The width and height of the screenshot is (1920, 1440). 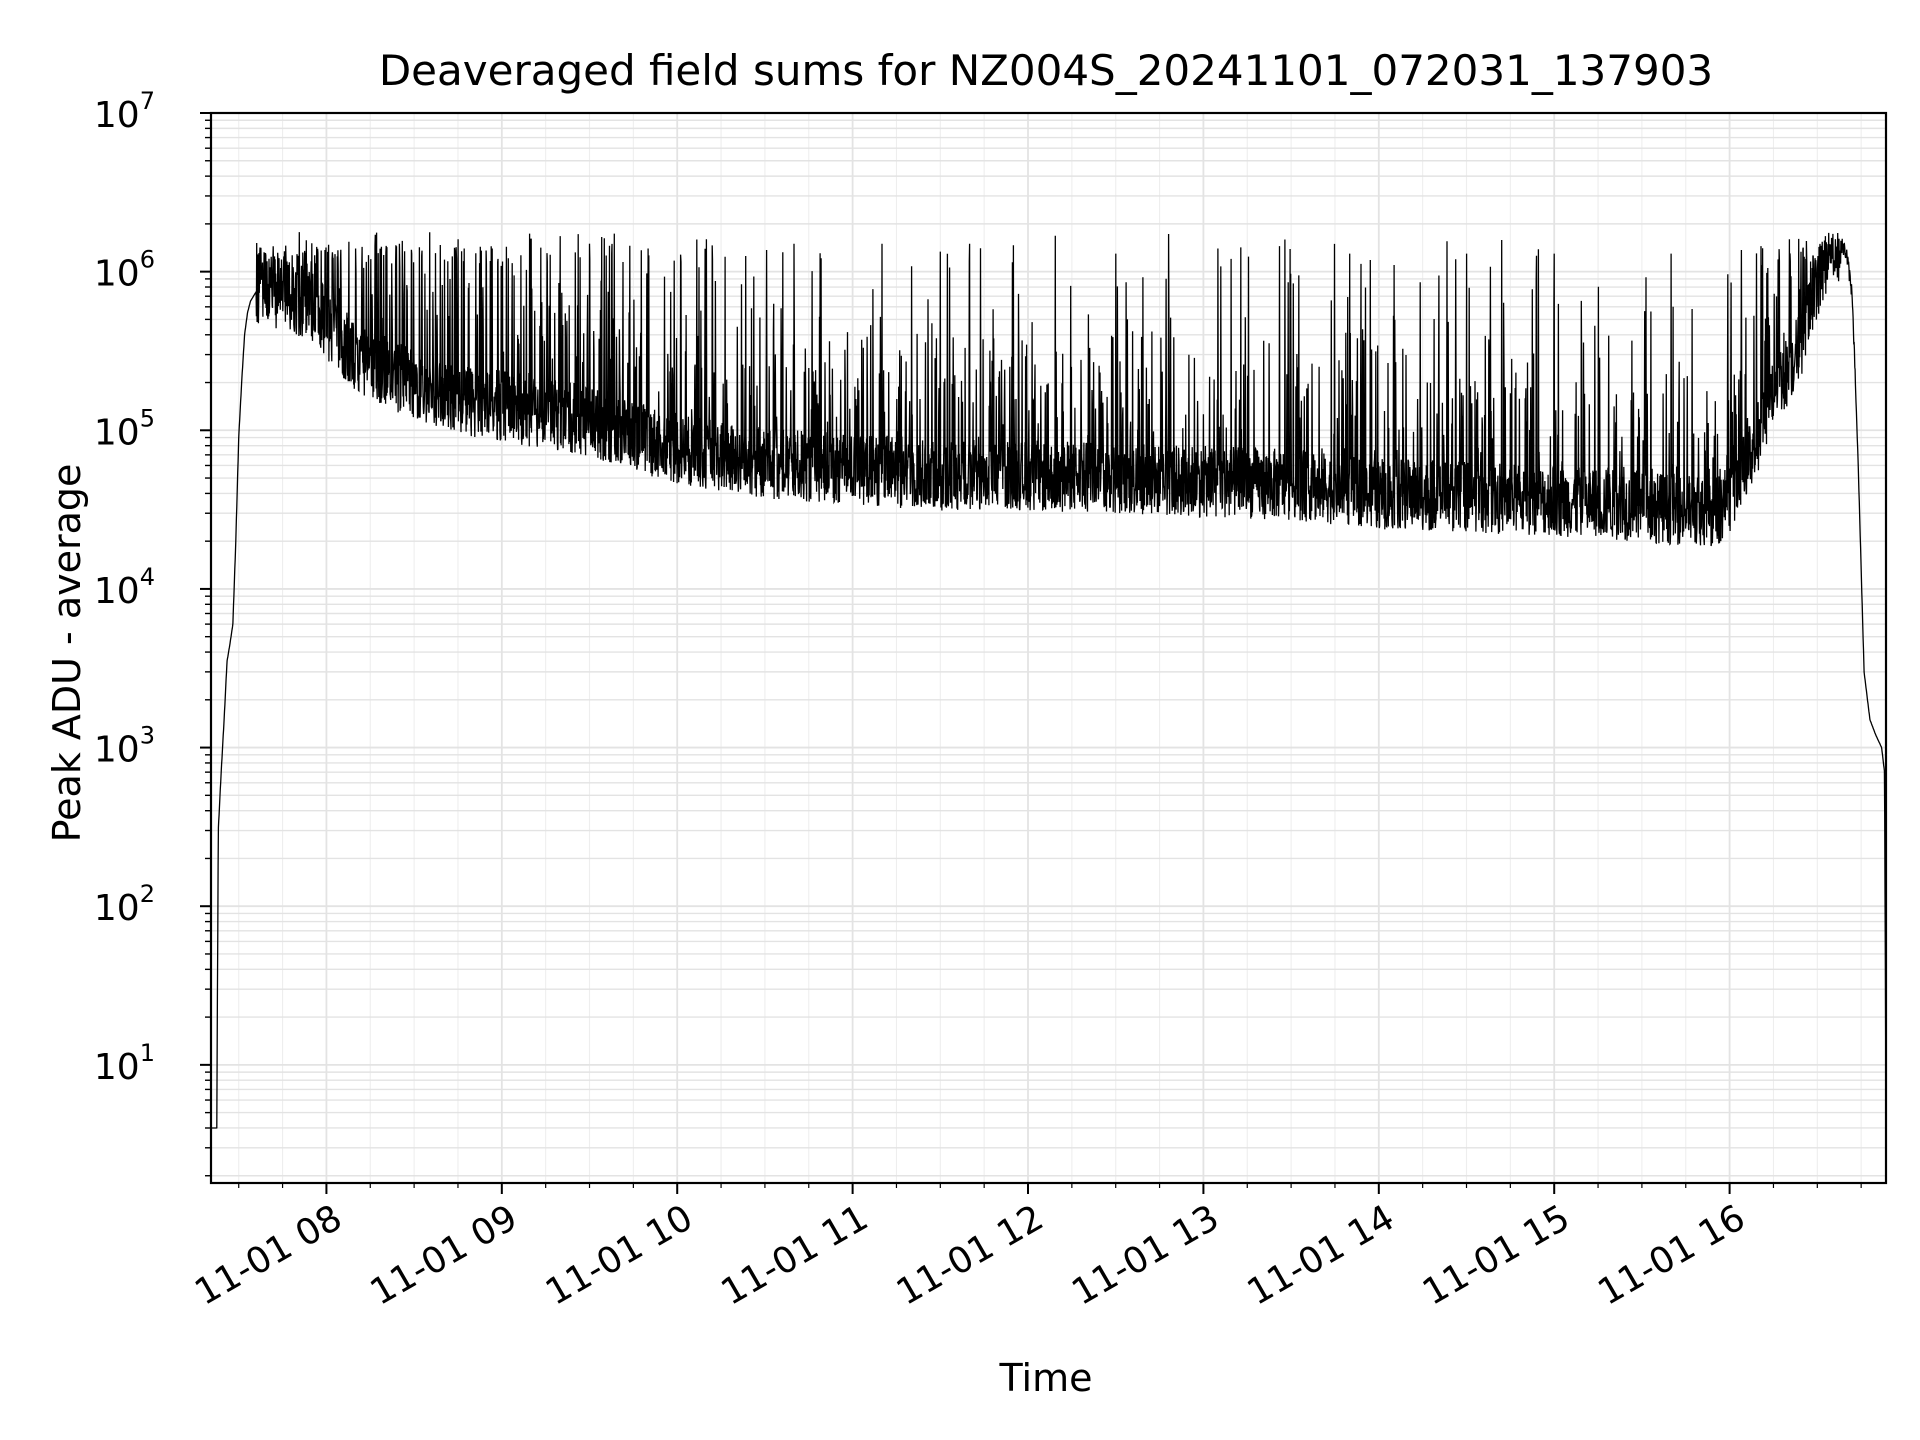 What do you see at coordinates (147, 418) in the screenshot?
I see `y-tick-exponent: 5` at bounding box center [147, 418].